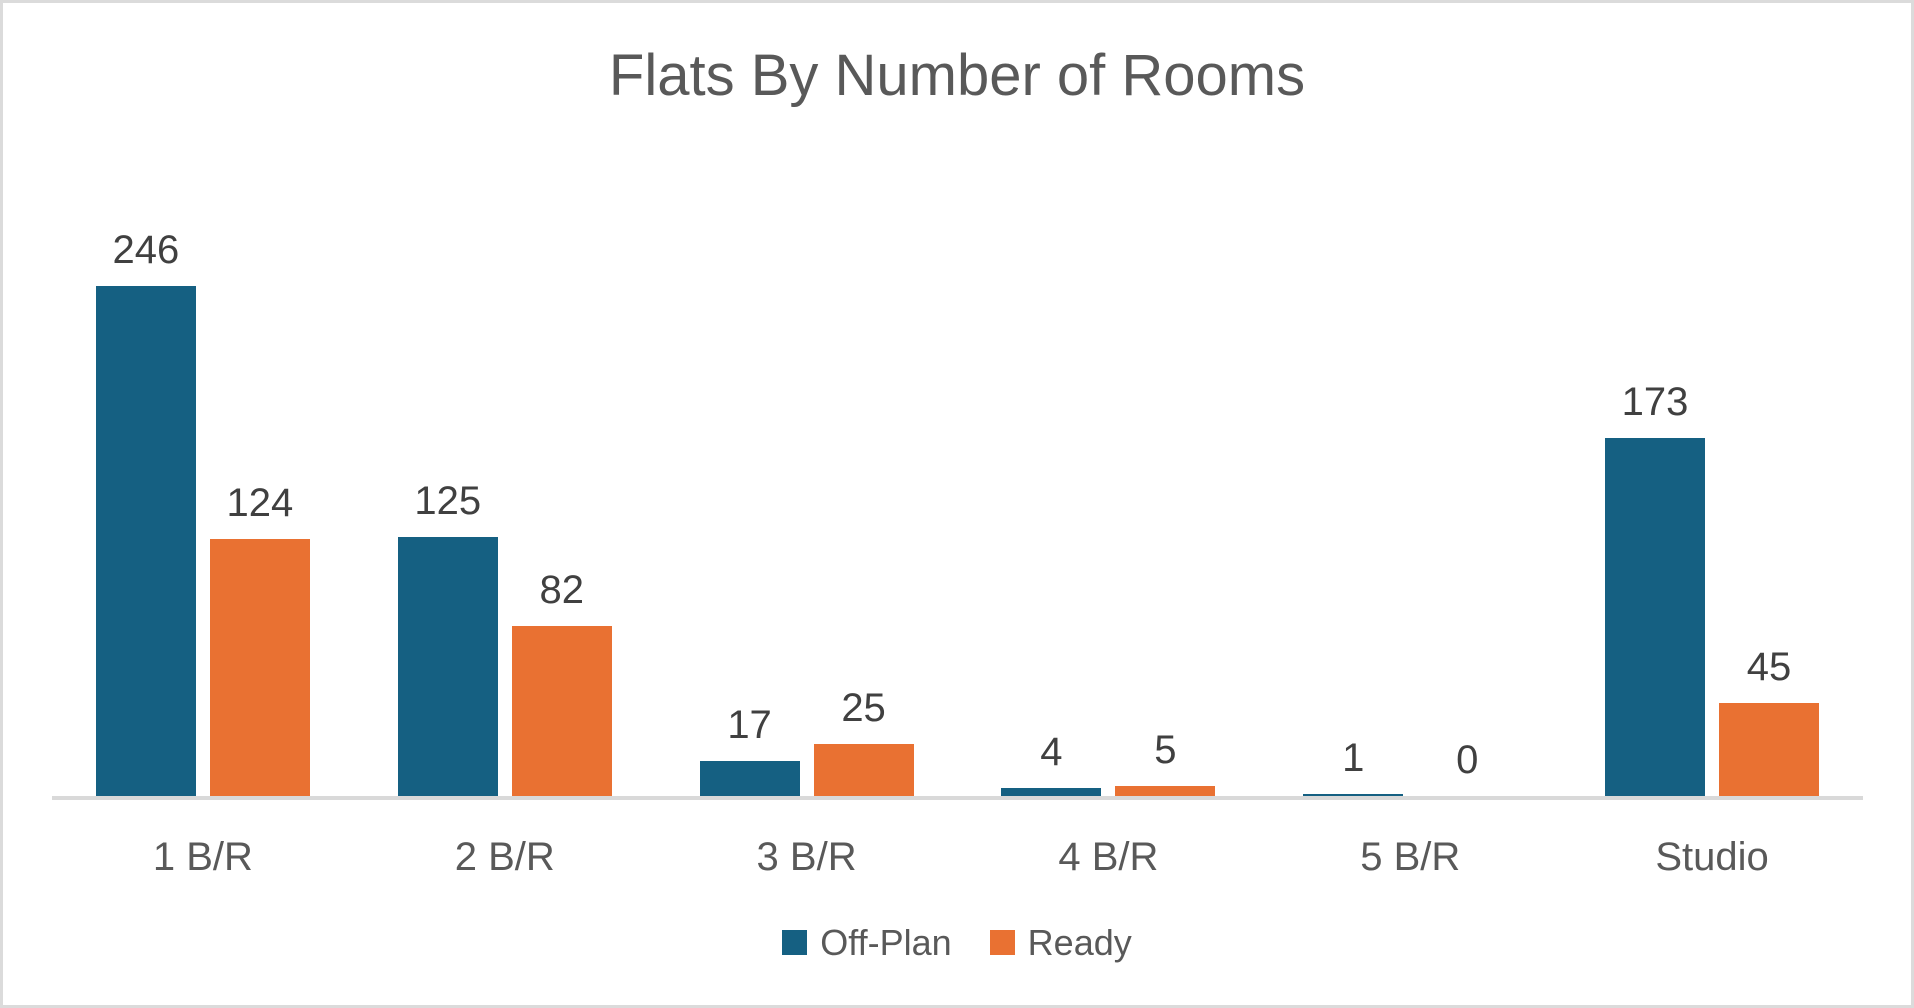 The height and width of the screenshot is (1008, 1914). Describe the element at coordinates (1353, 758) in the screenshot. I see `data-label: 1` at that location.